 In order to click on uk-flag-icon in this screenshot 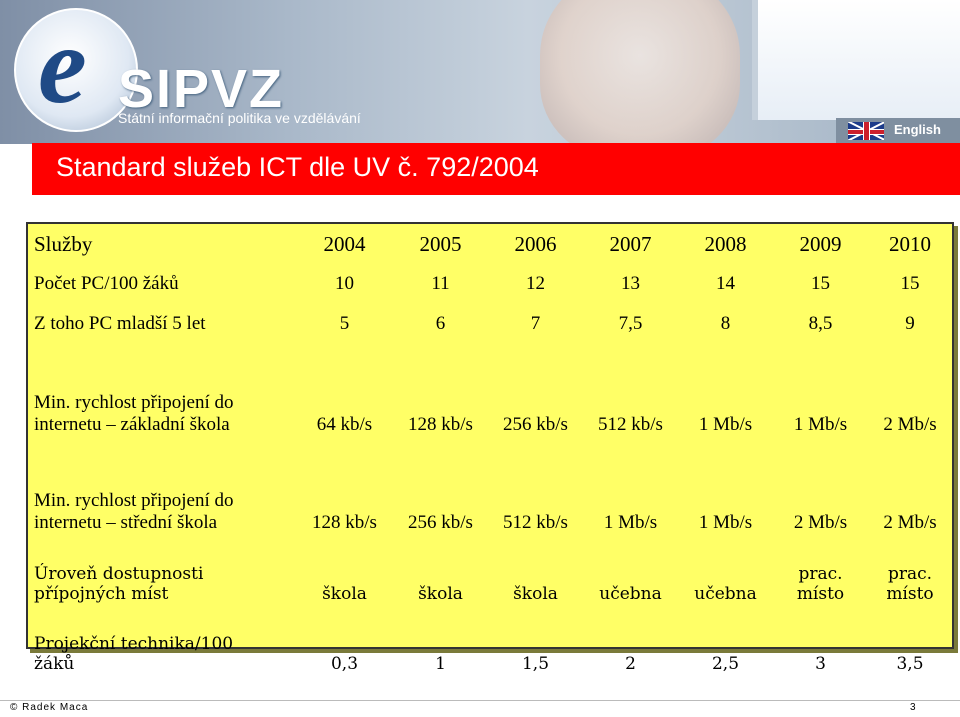, I will do `click(866, 131)`.